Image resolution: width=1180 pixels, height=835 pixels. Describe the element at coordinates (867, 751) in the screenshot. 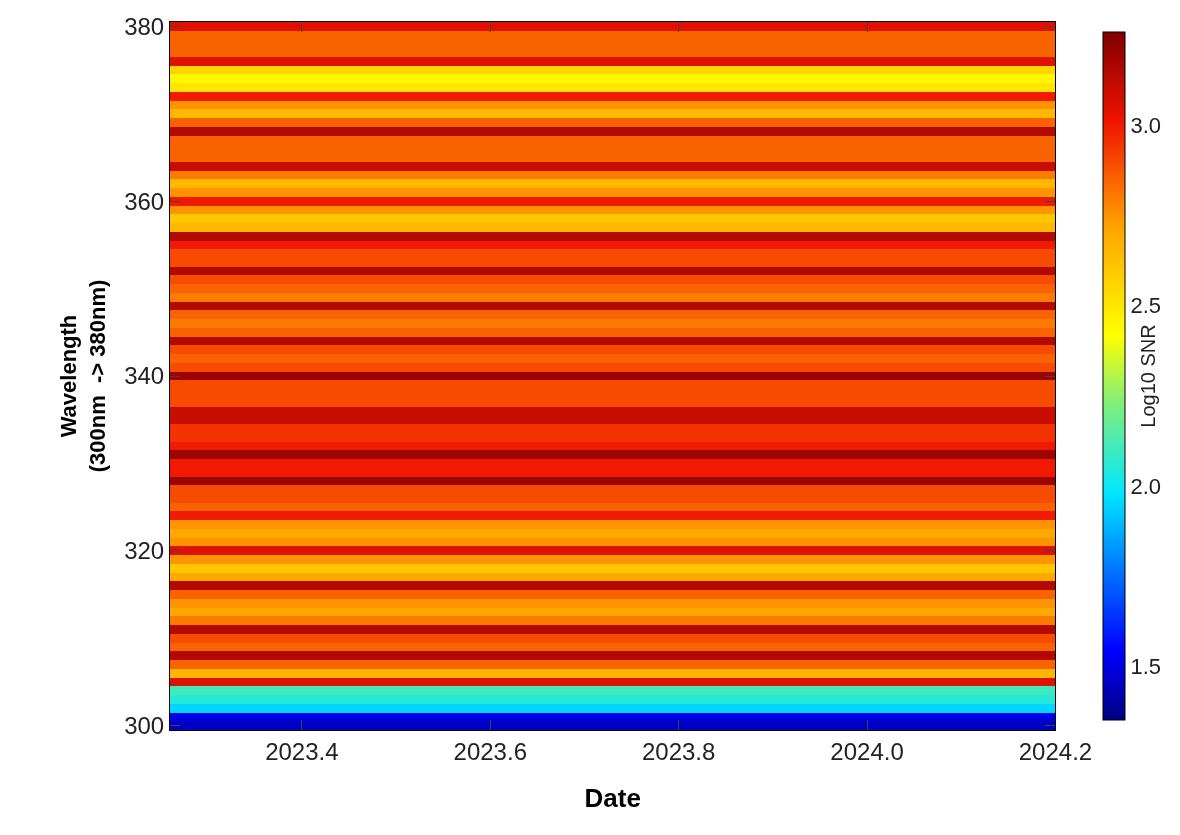

I see `x-tick-label: 2024.0` at that location.